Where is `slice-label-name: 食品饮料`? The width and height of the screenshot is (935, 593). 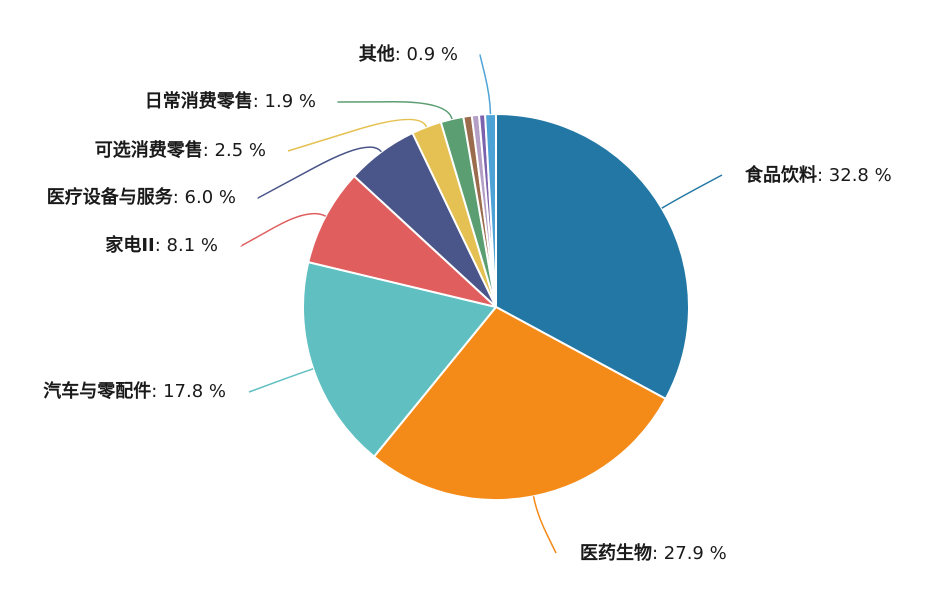
slice-label-name: 食品饮料 is located at coordinates (780, 175).